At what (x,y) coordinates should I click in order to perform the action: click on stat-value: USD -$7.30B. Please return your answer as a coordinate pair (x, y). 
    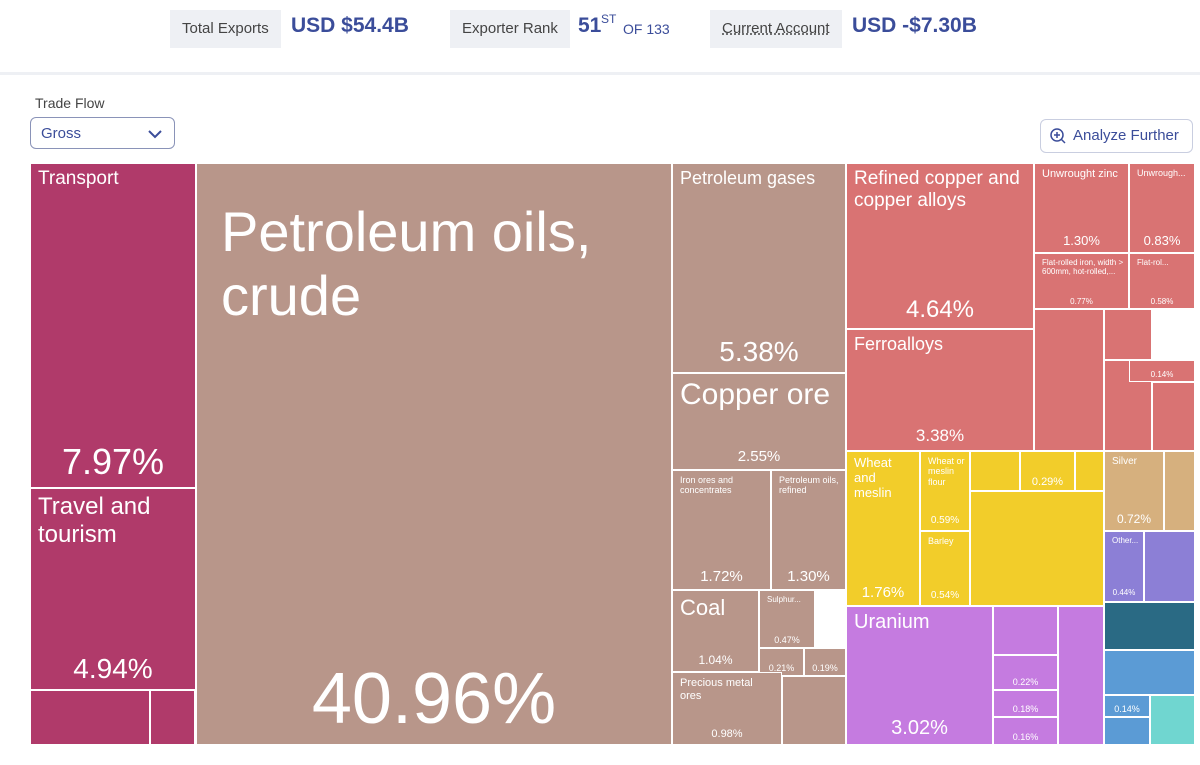
    Looking at the image, I should click on (914, 25).